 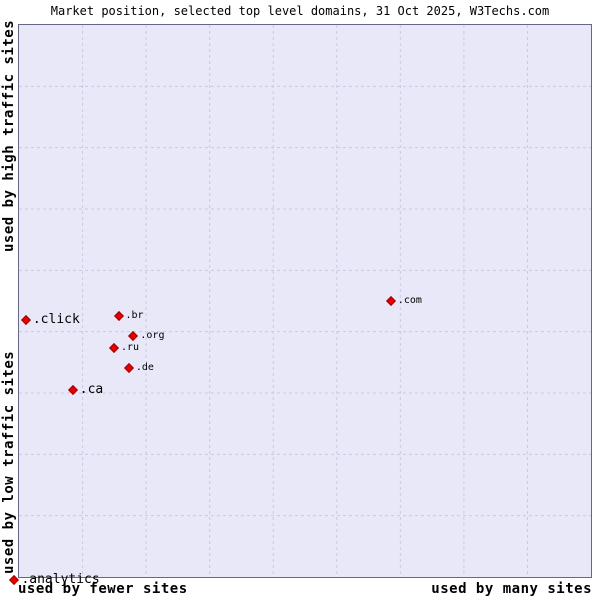 What do you see at coordinates (9, 135) in the screenshot?
I see `y-axis-label-high-traffic: used by high traffic sites` at bounding box center [9, 135].